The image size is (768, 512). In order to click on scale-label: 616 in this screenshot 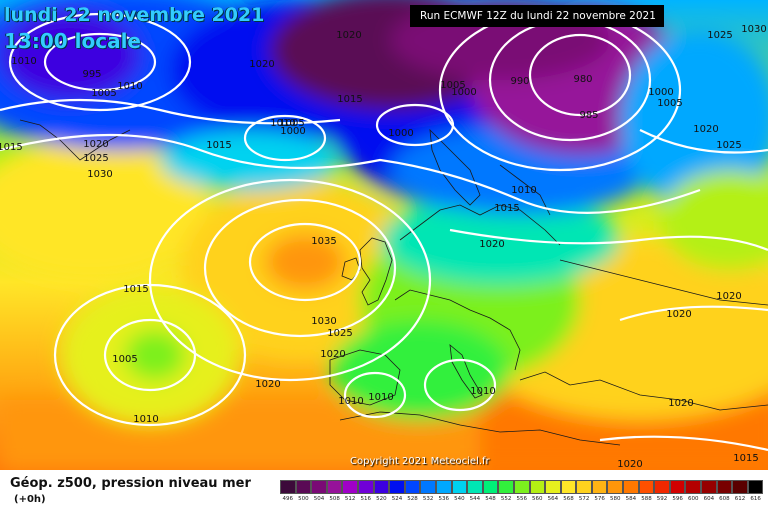, I will do `click(755, 499)`.